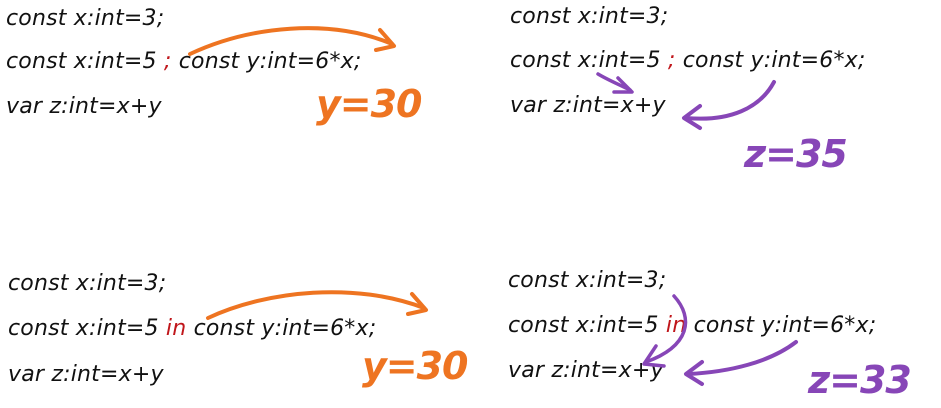 The width and height of the screenshot is (941, 408). I want to click on arrow-bottom-right-b, so click(742, 358).